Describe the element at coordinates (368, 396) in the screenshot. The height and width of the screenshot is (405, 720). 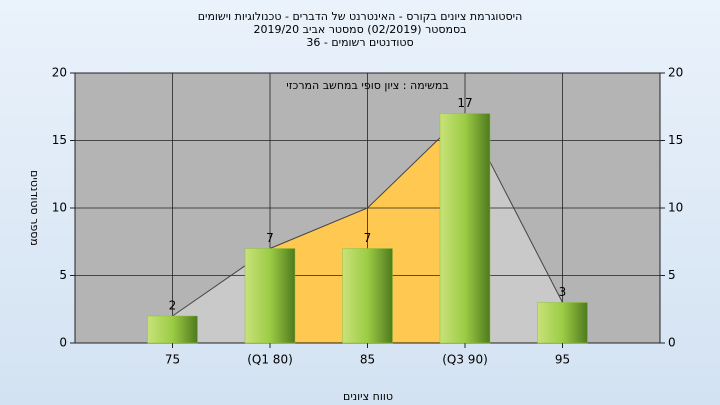
I see `x-axis-label: טווח ציונים` at that location.